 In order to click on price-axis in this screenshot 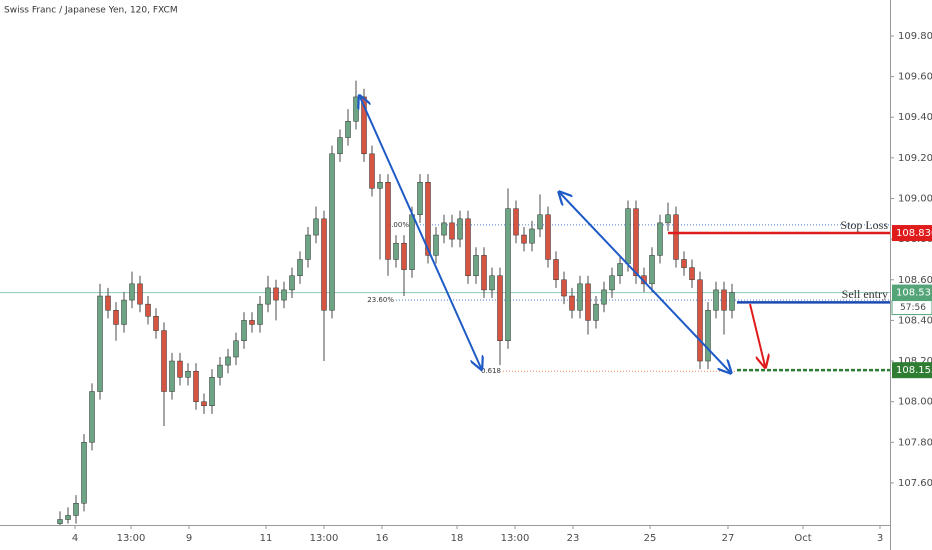, I will do `click(911, 275)`.